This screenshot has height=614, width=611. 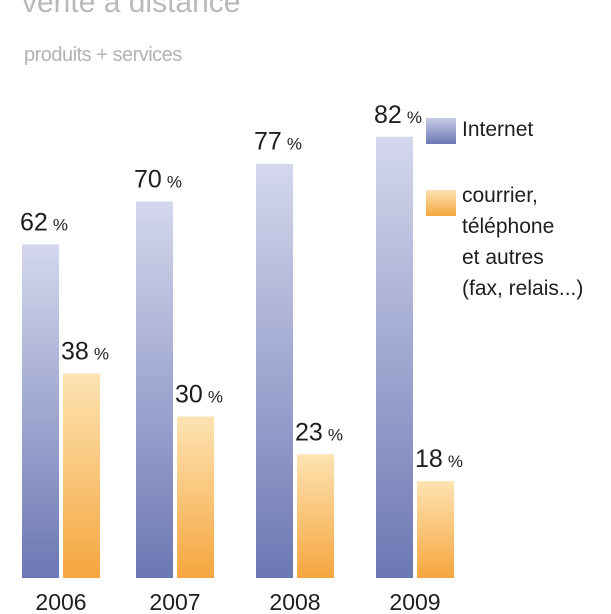 What do you see at coordinates (81, 475) in the screenshot?
I see `bar-courrier-2006` at bounding box center [81, 475].